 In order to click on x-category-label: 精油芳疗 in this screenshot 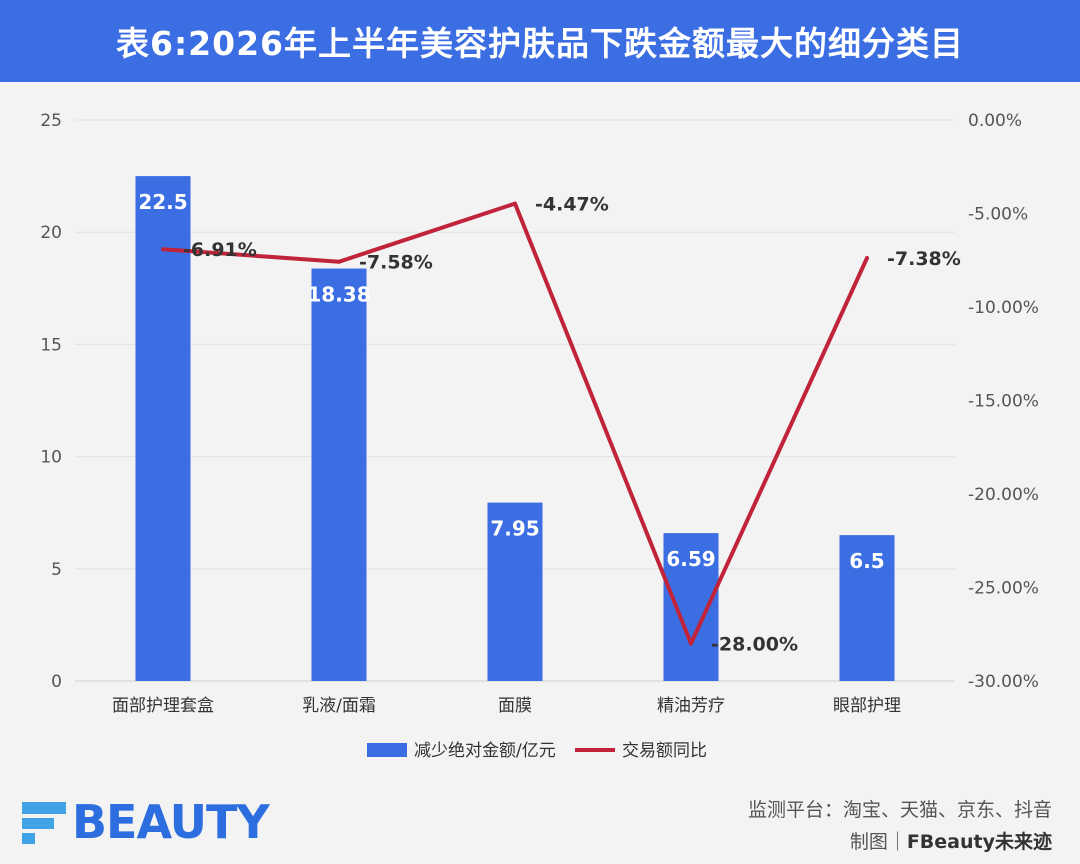, I will do `click(691, 706)`.